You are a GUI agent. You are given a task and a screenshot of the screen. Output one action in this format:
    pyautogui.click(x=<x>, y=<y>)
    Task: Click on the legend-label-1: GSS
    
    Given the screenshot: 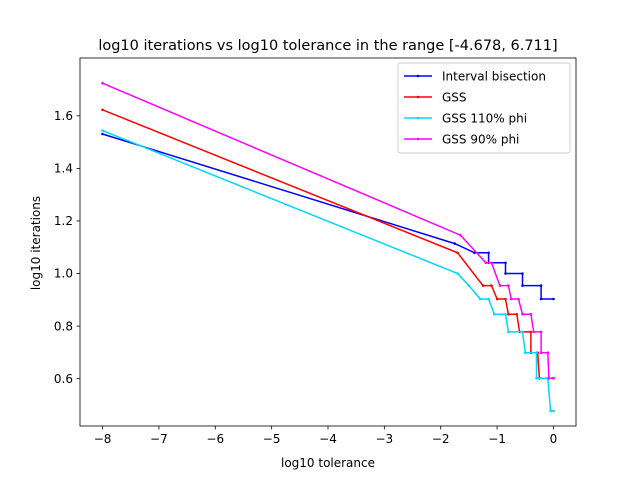 What is the action you would take?
    pyautogui.click(x=454, y=97)
    